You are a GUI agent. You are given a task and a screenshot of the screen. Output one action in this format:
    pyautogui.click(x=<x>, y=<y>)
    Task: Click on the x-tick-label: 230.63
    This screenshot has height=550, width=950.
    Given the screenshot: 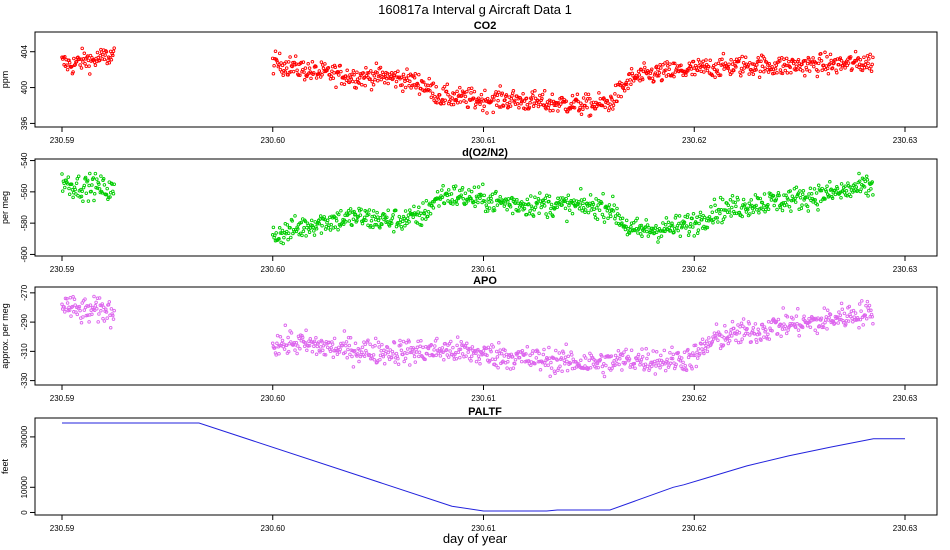 What is the action you would take?
    pyautogui.click(x=905, y=398)
    